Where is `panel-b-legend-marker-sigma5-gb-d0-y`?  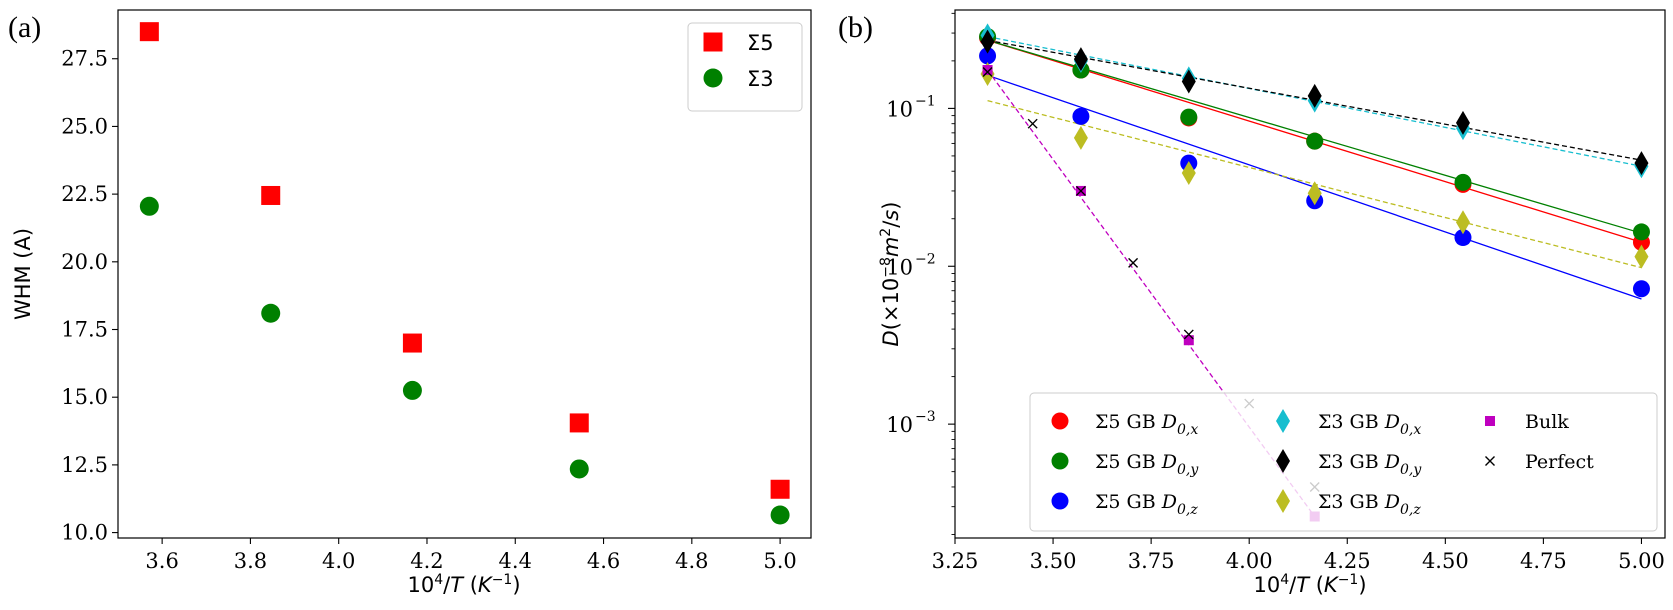
panel-b-legend-marker-sigma5-gb-d0-y is located at coordinates (1060, 461).